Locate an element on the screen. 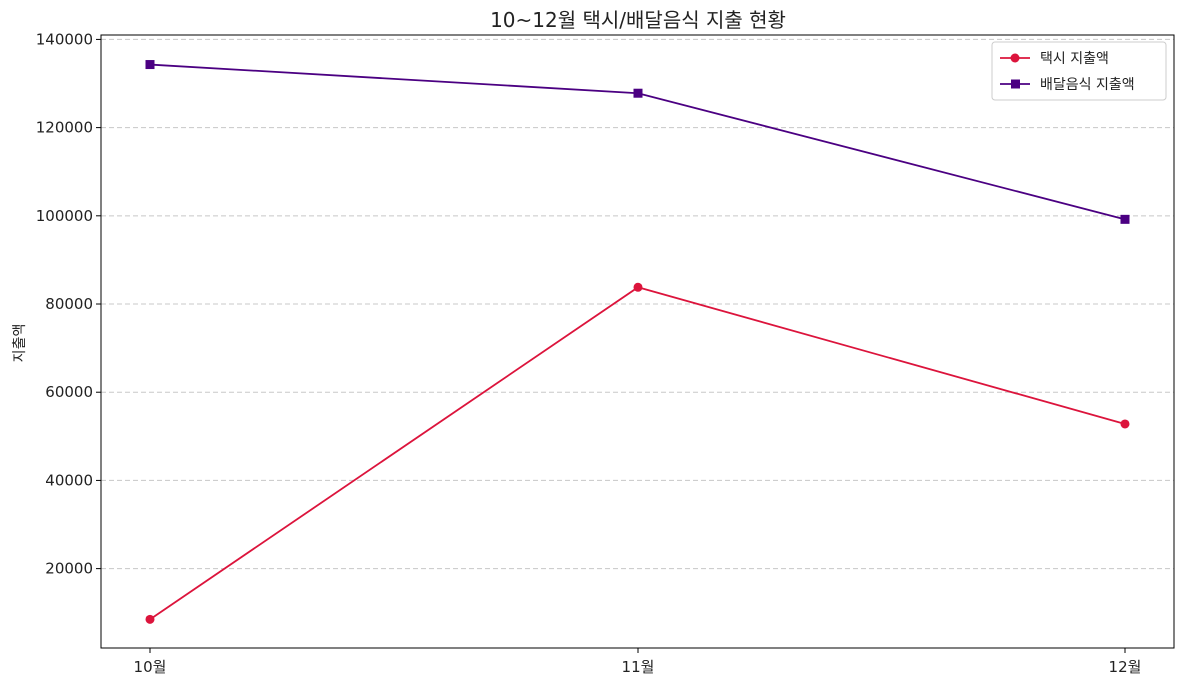 The width and height of the screenshot is (1184, 684). y-tick-label: 140000 is located at coordinates (64, 39).